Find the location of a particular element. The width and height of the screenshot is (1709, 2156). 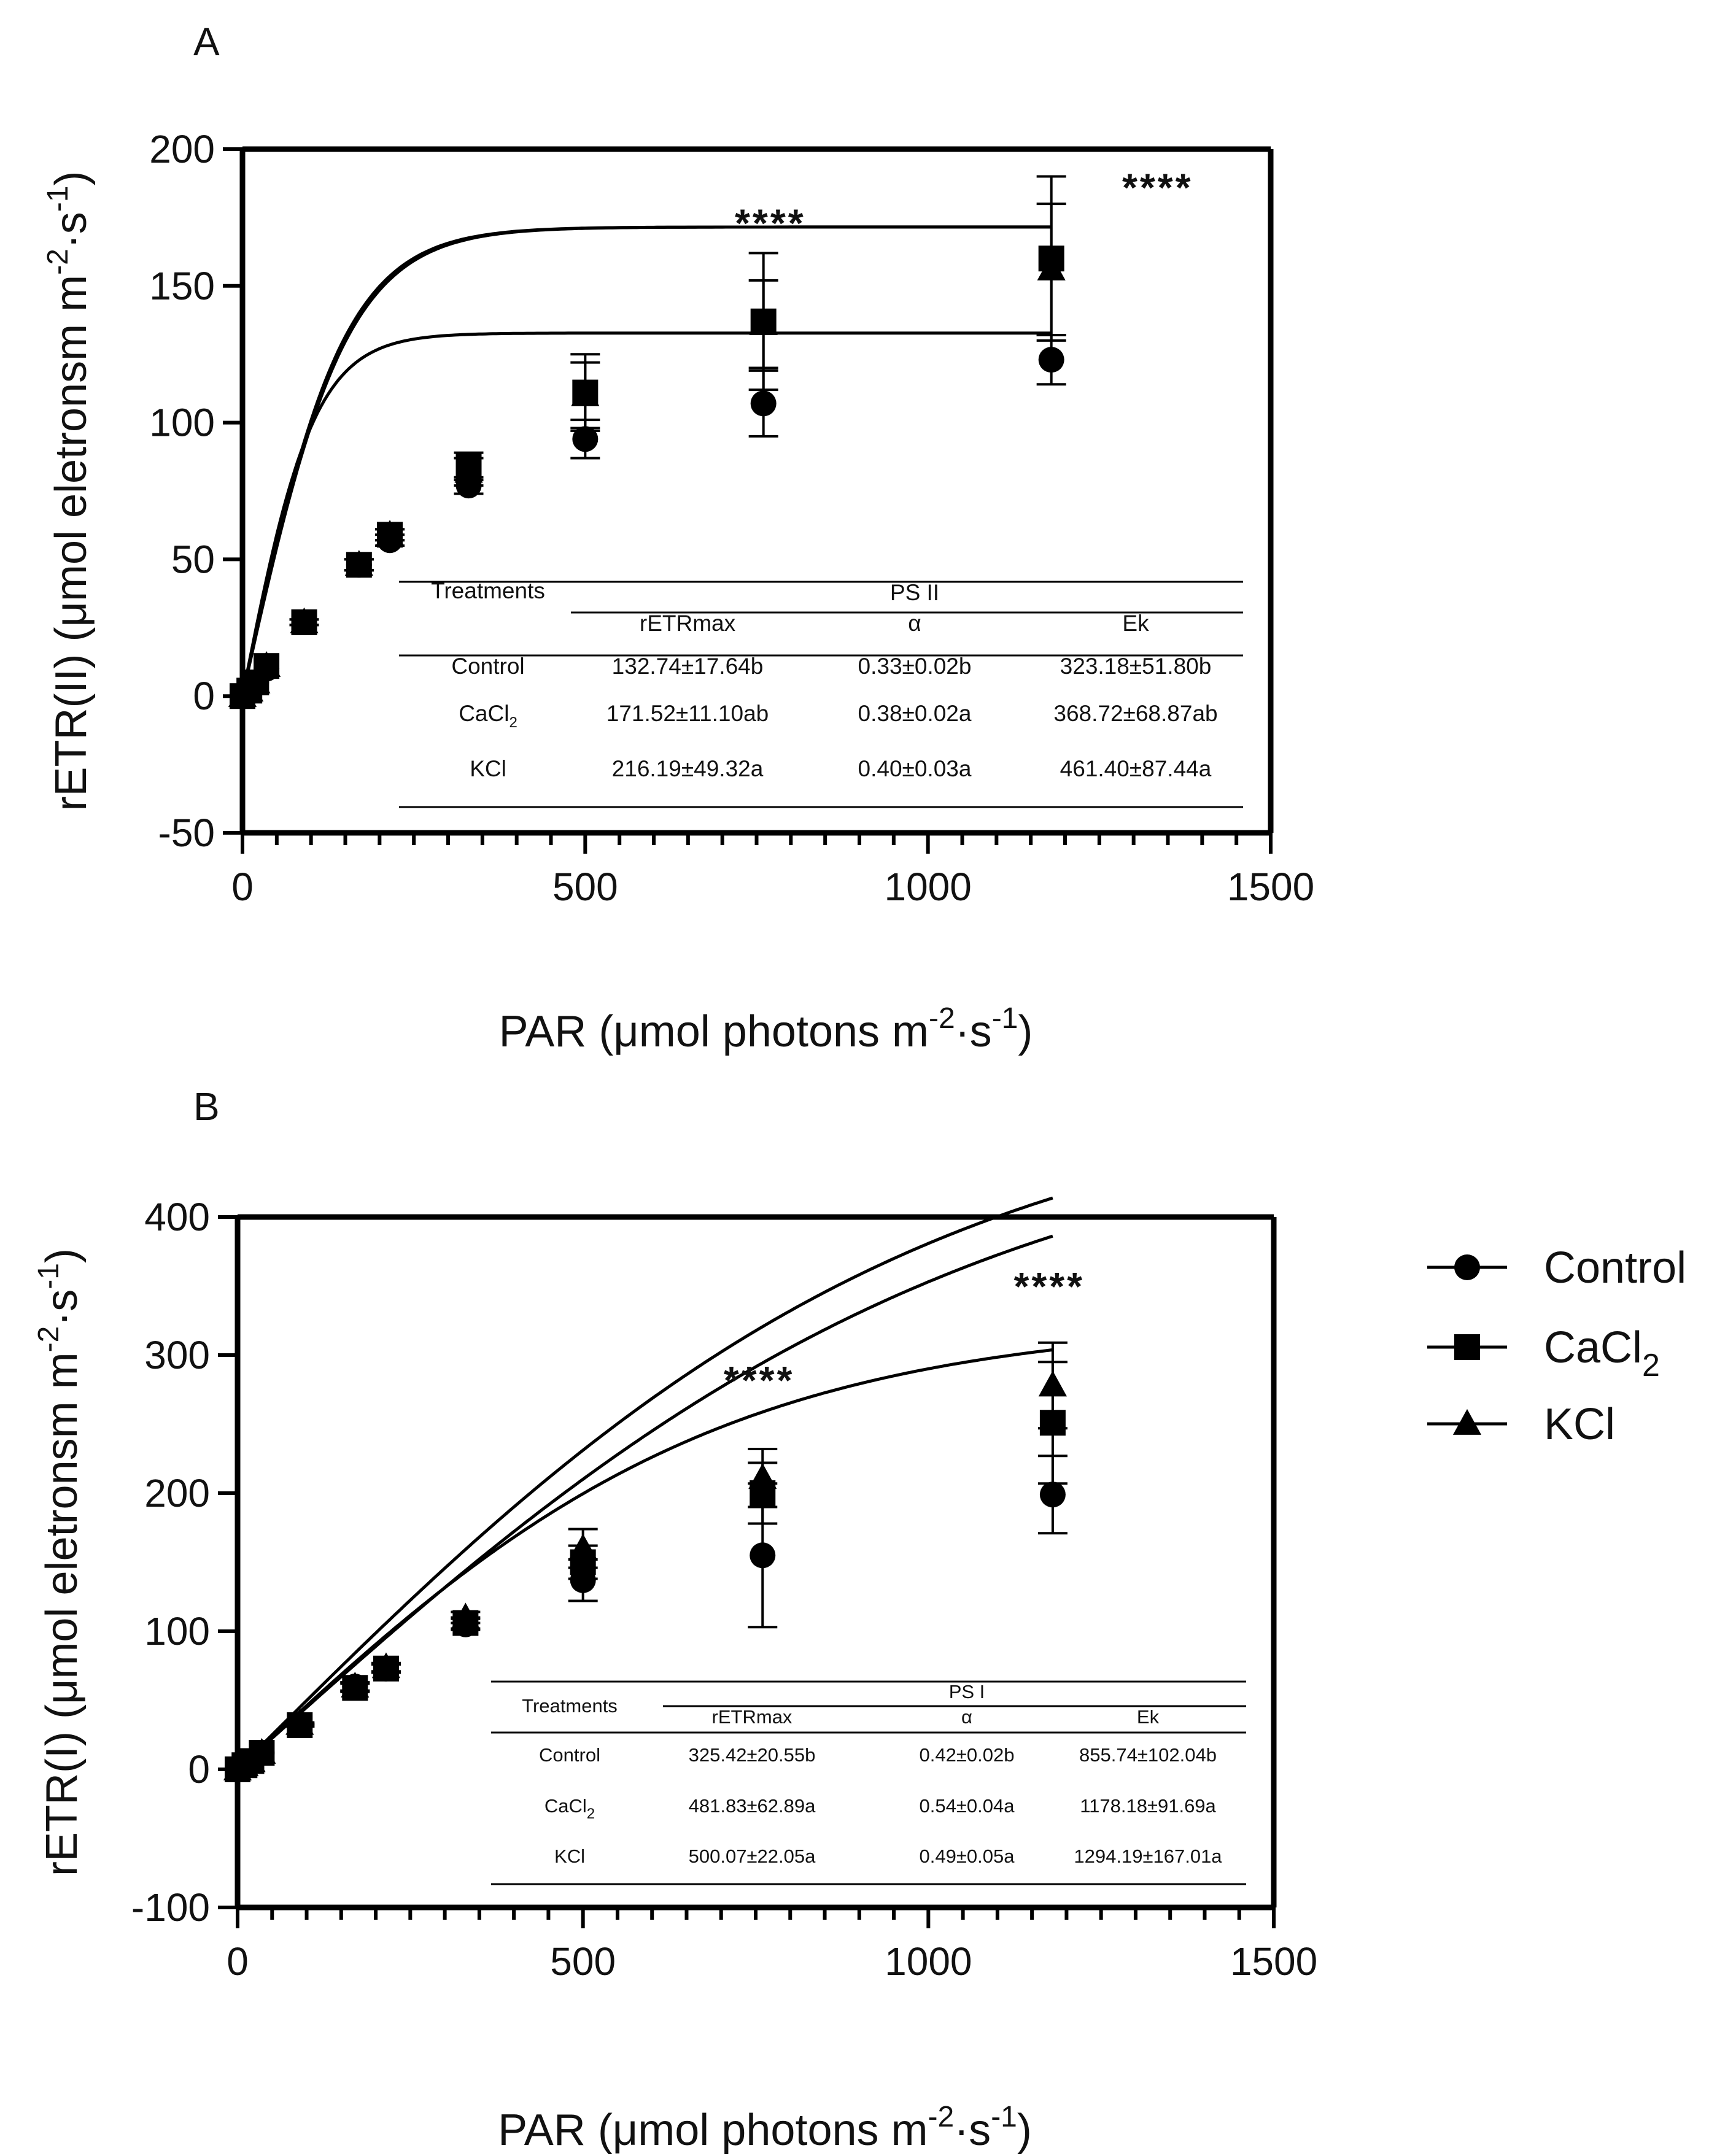

legend-label: CaCl2 is located at coordinates (1602, 1353).